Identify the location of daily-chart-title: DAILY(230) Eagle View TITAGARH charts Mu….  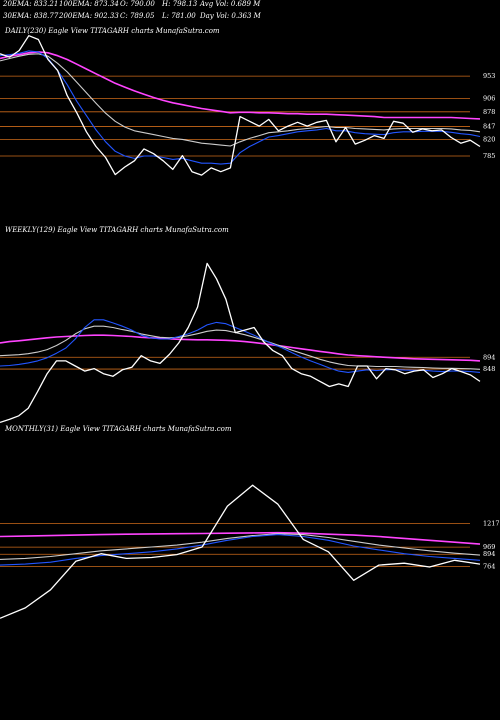
(112, 31).